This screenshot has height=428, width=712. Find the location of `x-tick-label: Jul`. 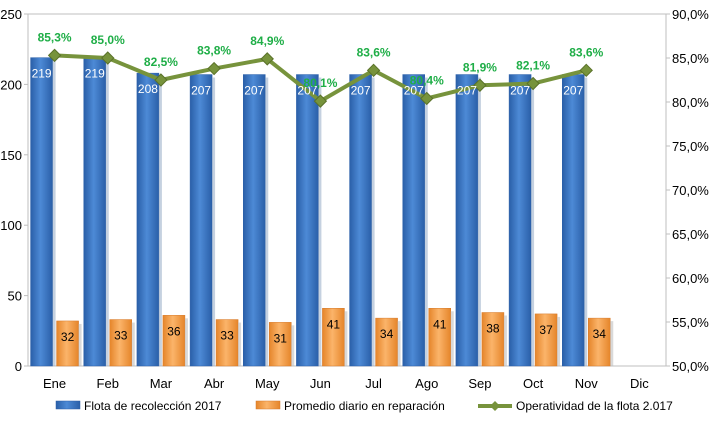

x-tick-label: Jul is located at coordinates (373, 383).